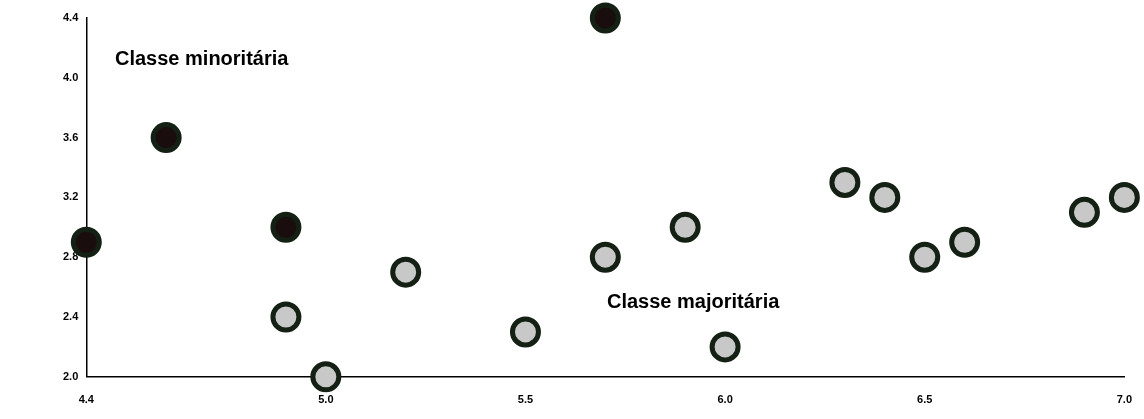  I want to click on y-tick-label: 3.2, so click(70, 196).